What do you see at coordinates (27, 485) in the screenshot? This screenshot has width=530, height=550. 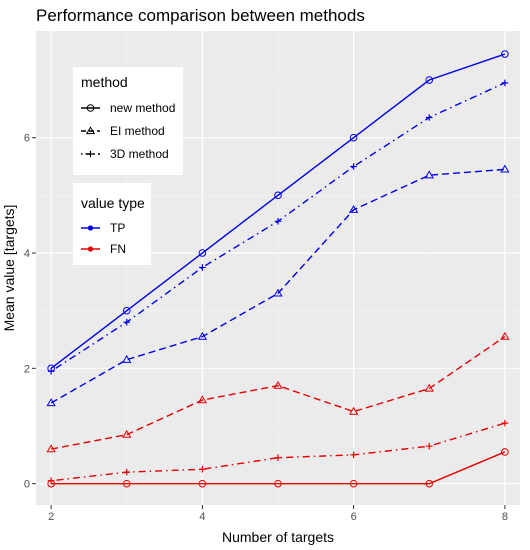 I see `y-tick-label: 0` at bounding box center [27, 485].